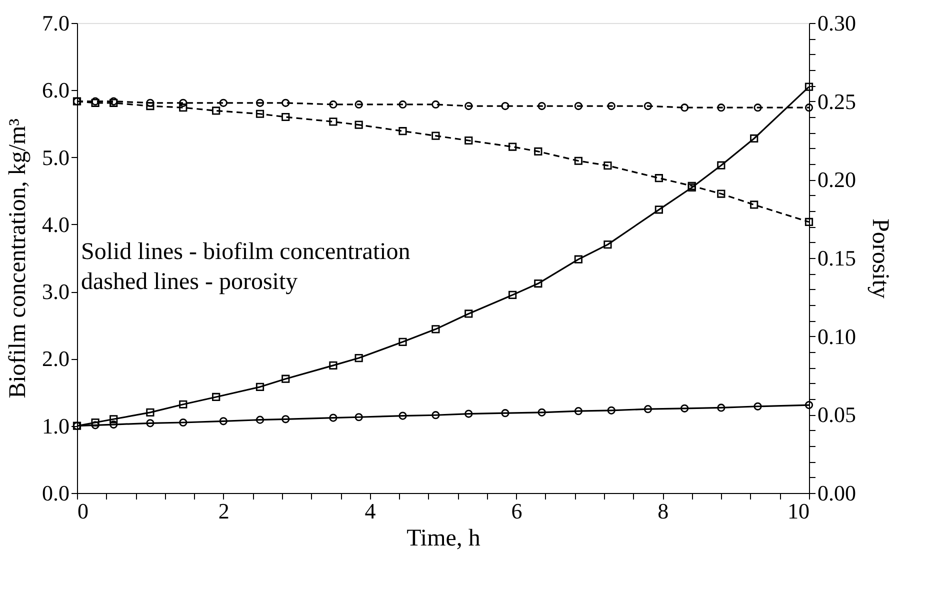 This screenshot has height=601, width=926. What do you see at coordinates (56, 291) in the screenshot?
I see `y-tick-label: 3.0` at bounding box center [56, 291].